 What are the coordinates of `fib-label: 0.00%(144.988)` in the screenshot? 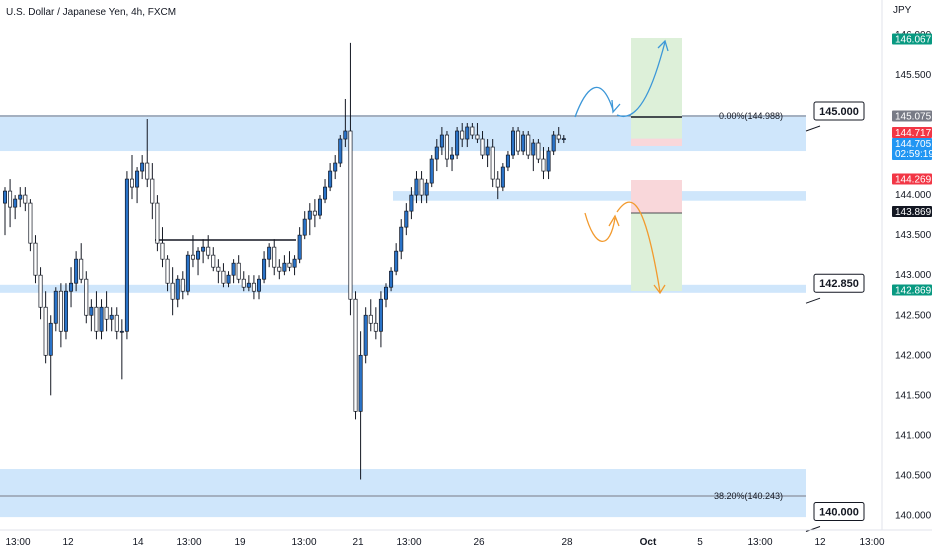 It's located at (751, 116).